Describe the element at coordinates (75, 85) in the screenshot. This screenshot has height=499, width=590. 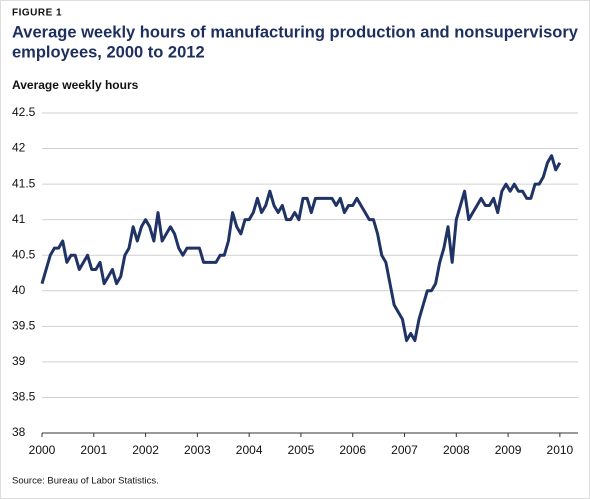
I see `y-axis-label: Average weekly hours` at that location.